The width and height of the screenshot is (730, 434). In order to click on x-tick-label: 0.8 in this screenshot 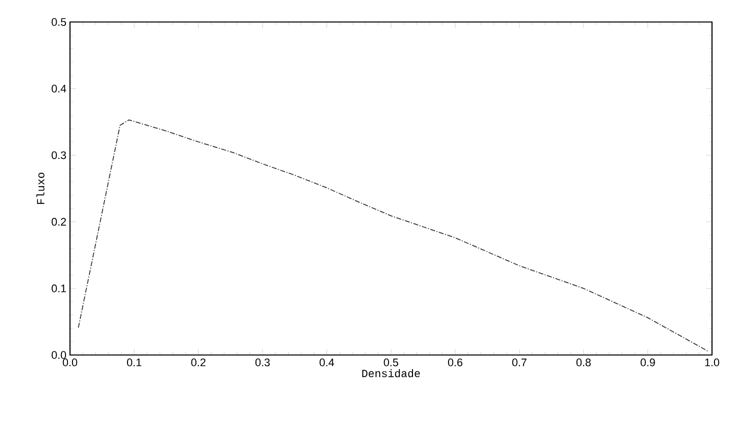, I will do `click(583, 362)`.